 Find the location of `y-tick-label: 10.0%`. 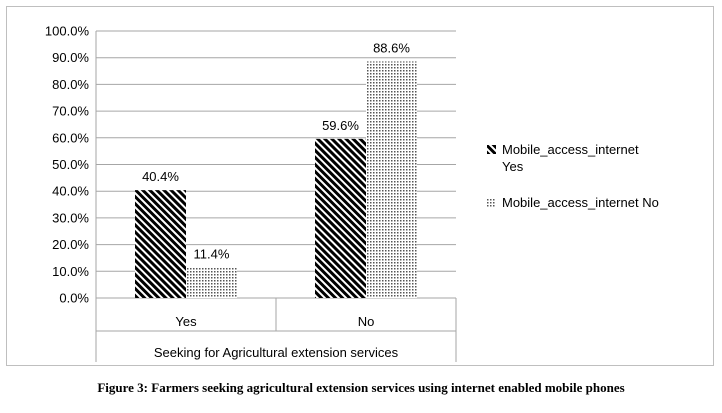

y-tick-label: 10.0% is located at coordinates (70, 271).